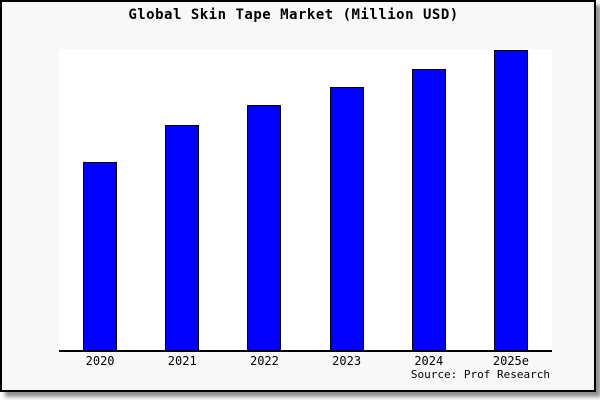  What do you see at coordinates (264, 361) in the screenshot?
I see `x-tick-label-2022: 2022` at bounding box center [264, 361].